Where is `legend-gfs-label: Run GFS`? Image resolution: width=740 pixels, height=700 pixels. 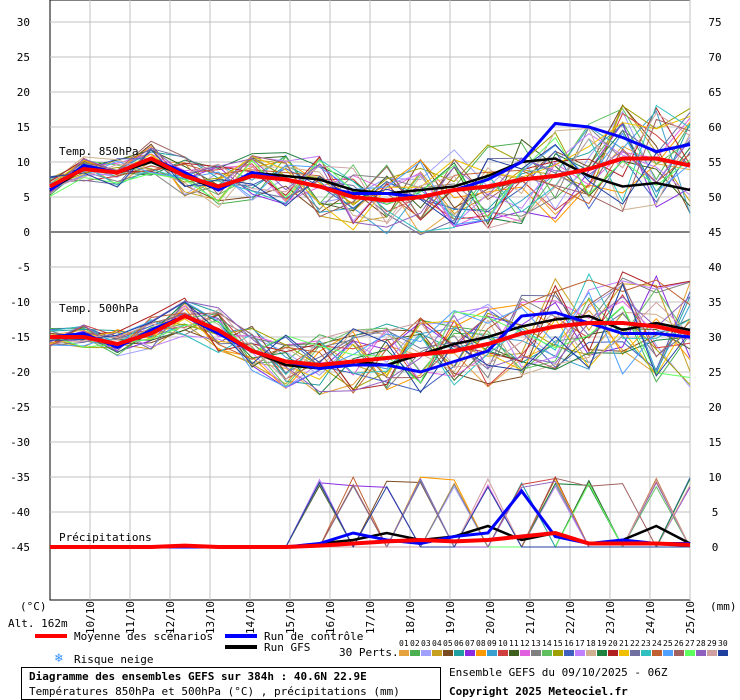 legend-gfs-label: Run GFS is located at coordinates (287, 647).